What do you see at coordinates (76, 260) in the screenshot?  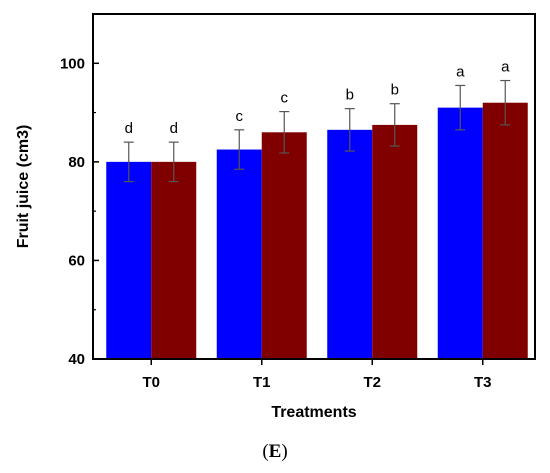 I see `y-tick-label-60: 60` at bounding box center [76, 260].